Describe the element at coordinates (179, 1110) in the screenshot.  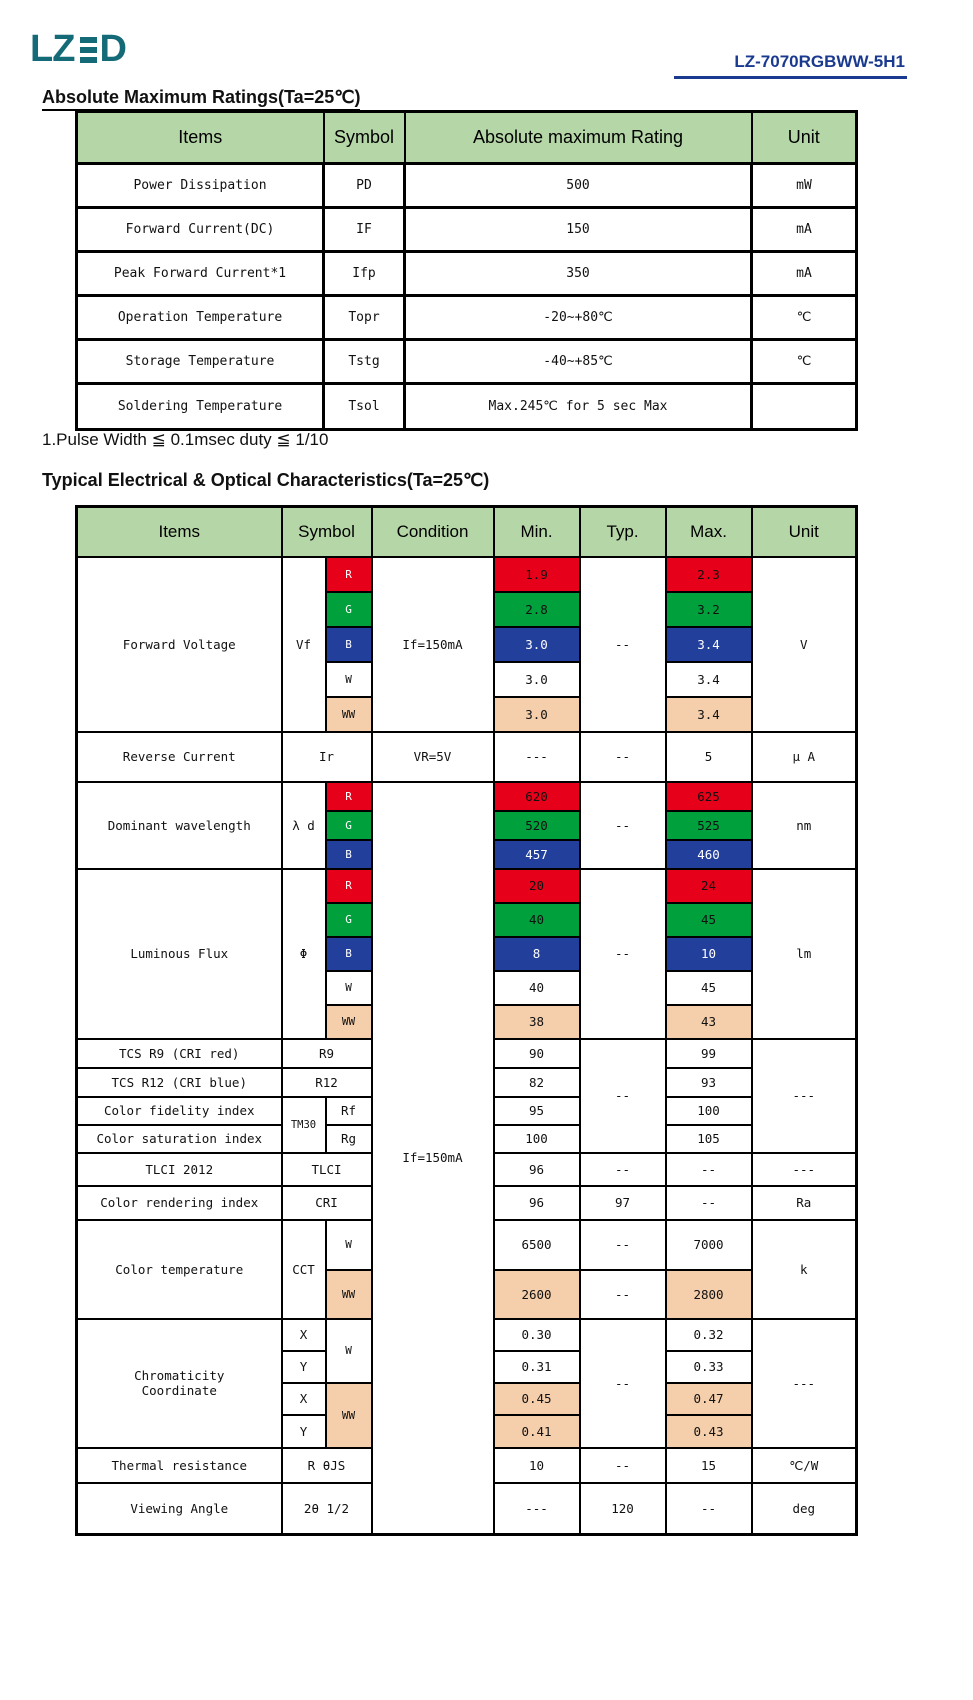
I see `table-cell: Color fidelity index` at that location.